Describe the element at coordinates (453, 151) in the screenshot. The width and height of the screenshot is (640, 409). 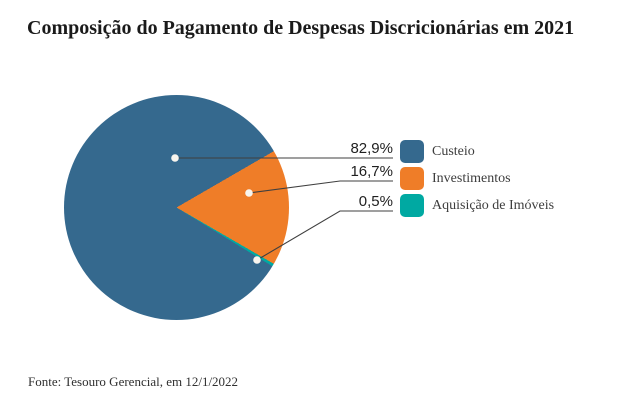
I see `legend-label-custeio: Custeio` at that location.